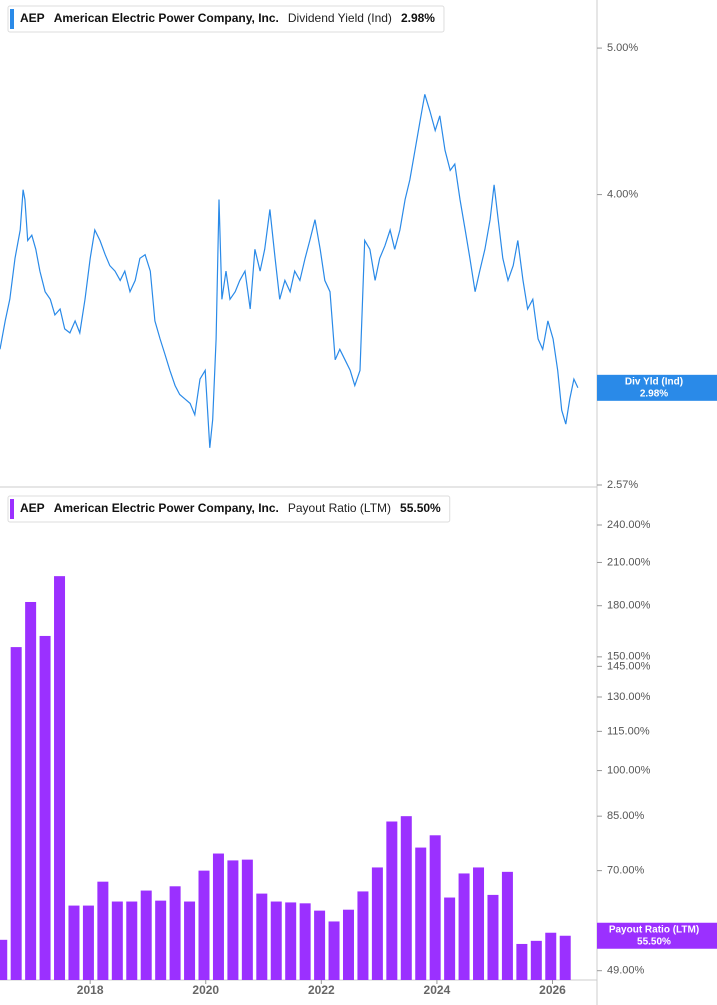  I want to click on y-tick-label: 130.00%, so click(629, 697).